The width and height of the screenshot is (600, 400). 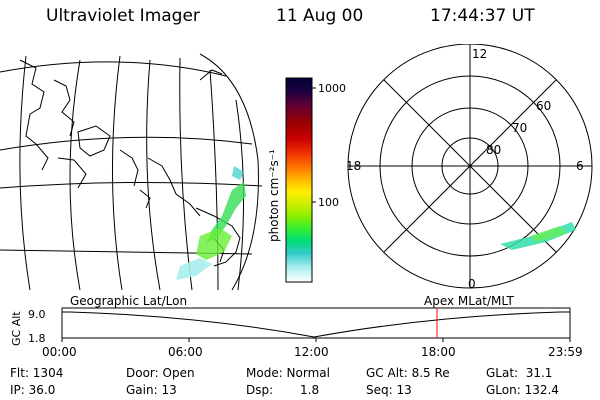 I want to click on gain-readout: Gain: 13, so click(x=151, y=390).